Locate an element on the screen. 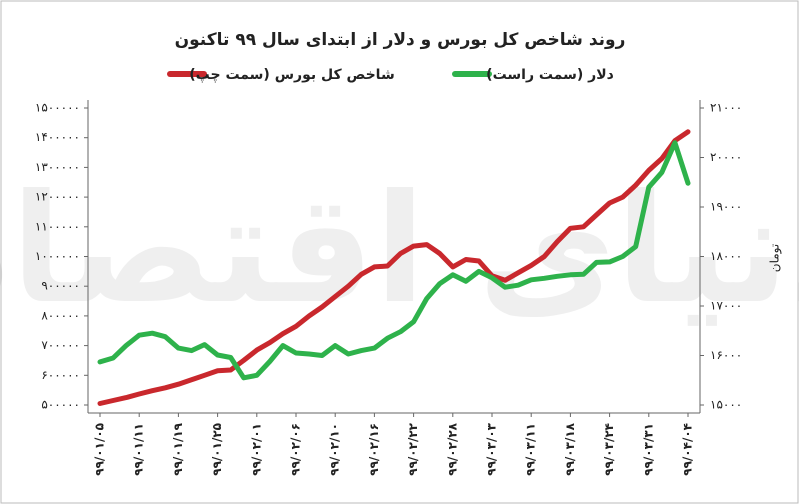 Image resolution: width=799 pixels, height=504 pixels. y-tick-label: ۱۳۰۰۰۰۰ is located at coordinates (57, 167).